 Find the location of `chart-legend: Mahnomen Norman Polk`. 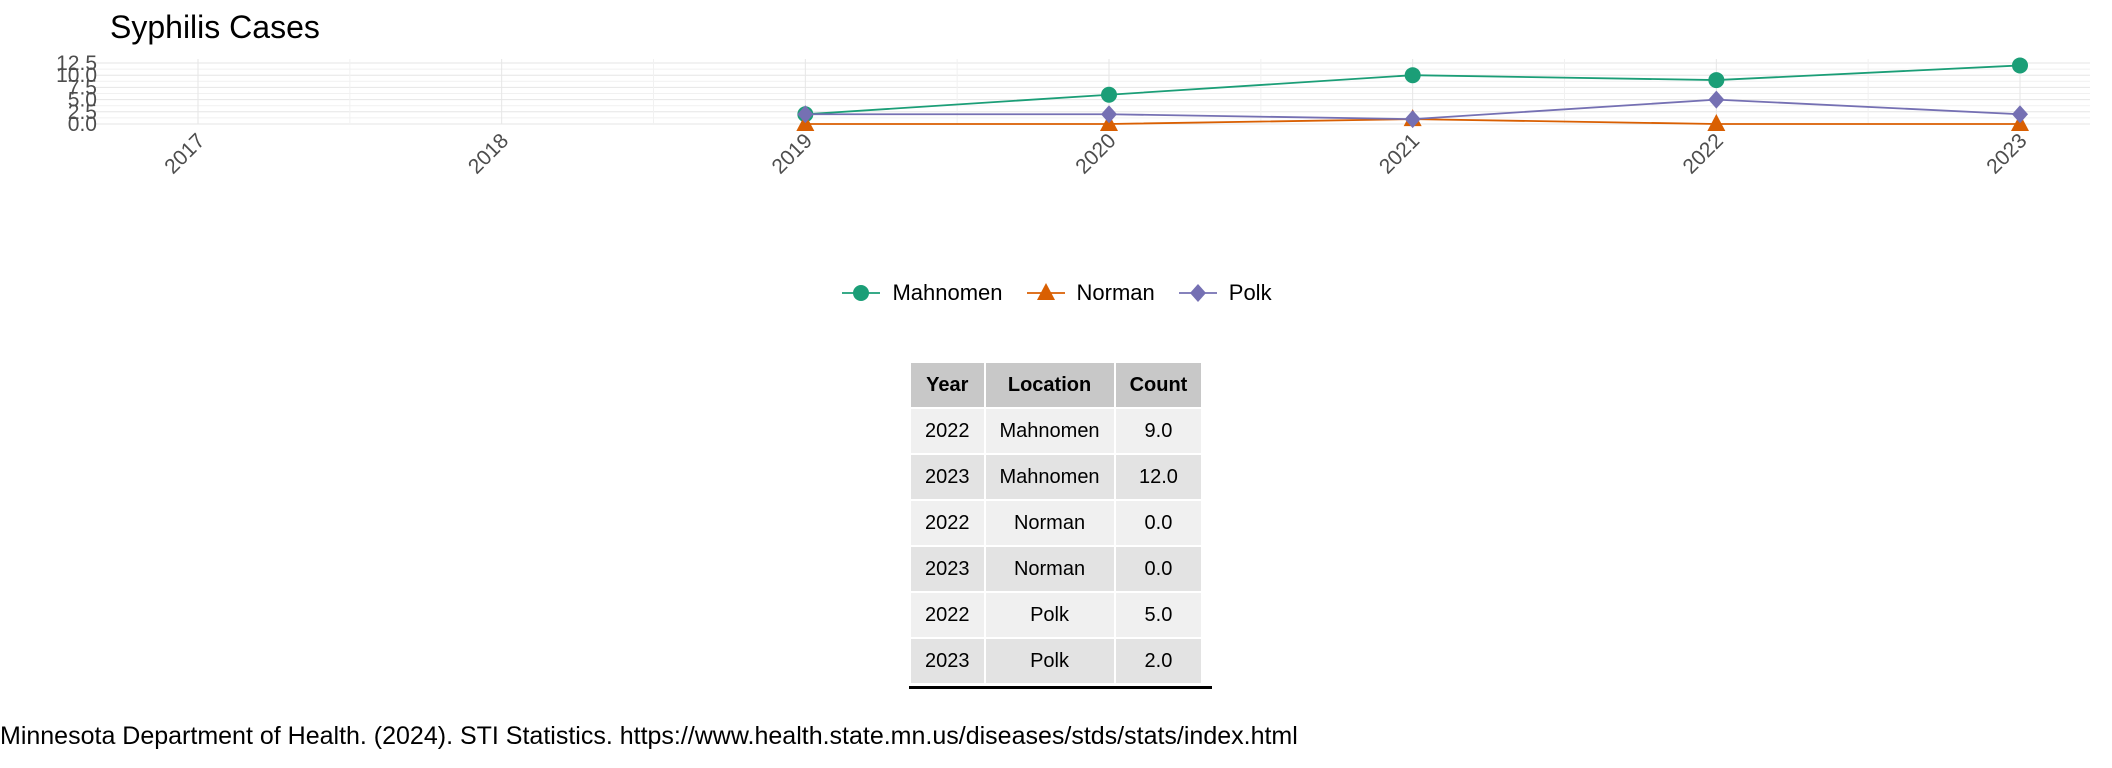

chart-legend: Mahnomen Norman Polk is located at coordinates (1056, 293).